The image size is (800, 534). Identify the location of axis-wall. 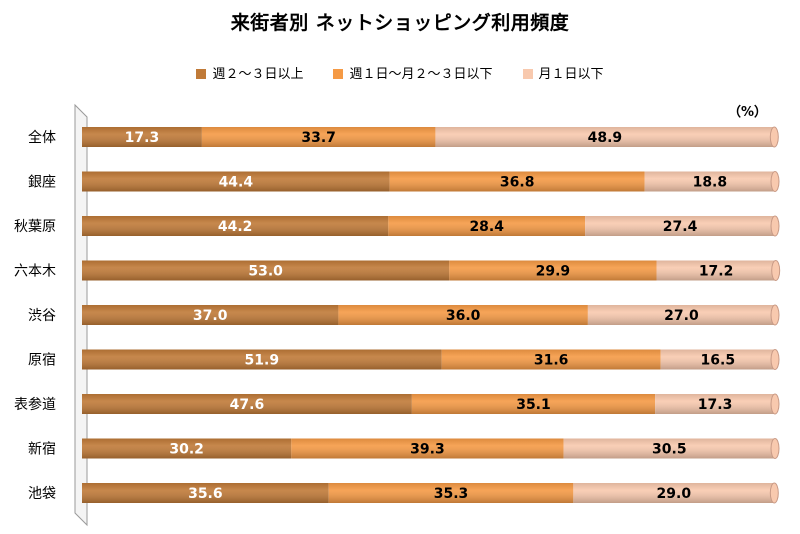
(81, 315).